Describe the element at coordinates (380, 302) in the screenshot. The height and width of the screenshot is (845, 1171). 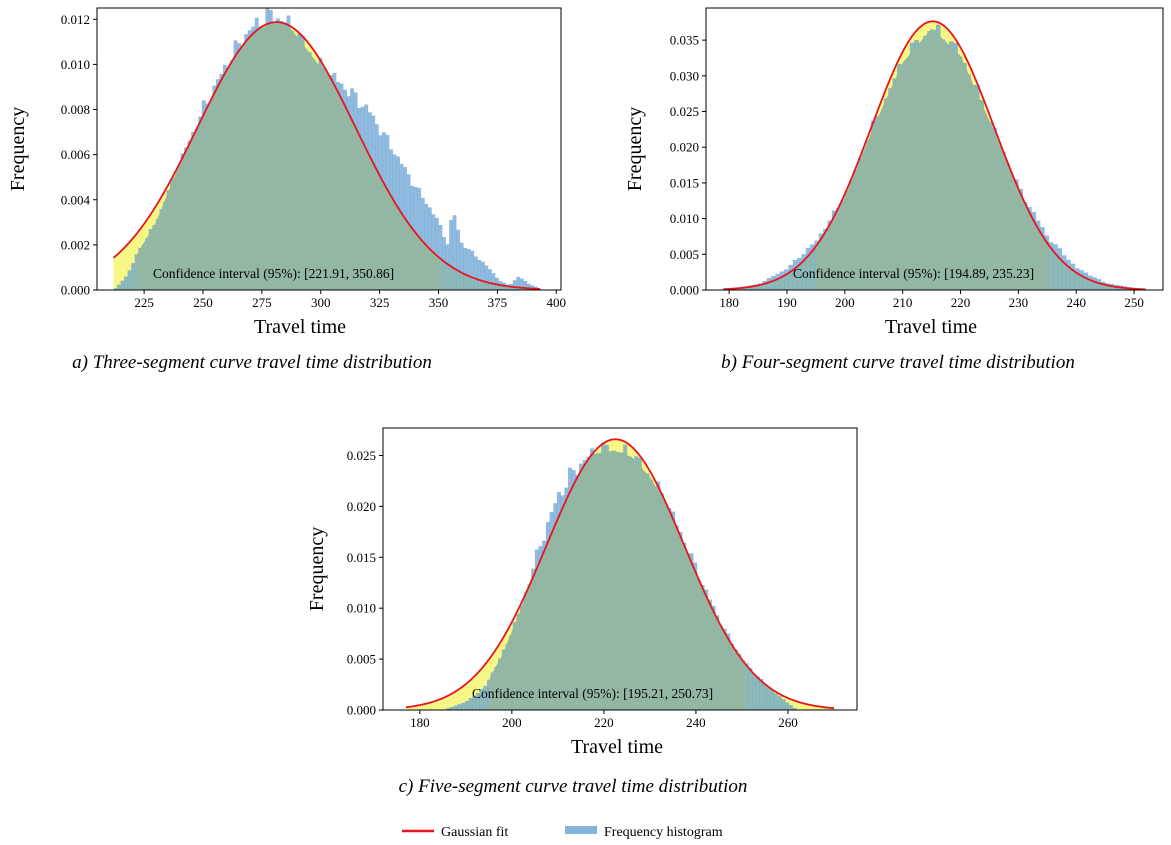
I see `x-tick-label: 325` at that location.